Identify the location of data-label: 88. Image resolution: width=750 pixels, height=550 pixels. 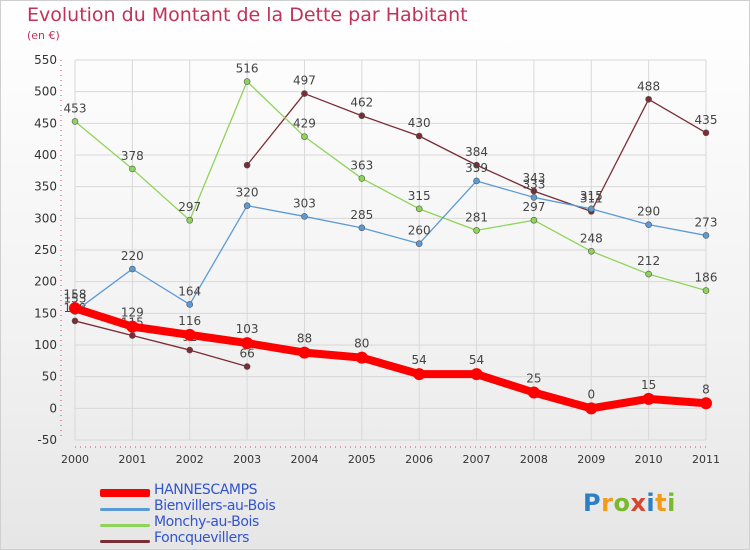
(304, 339).